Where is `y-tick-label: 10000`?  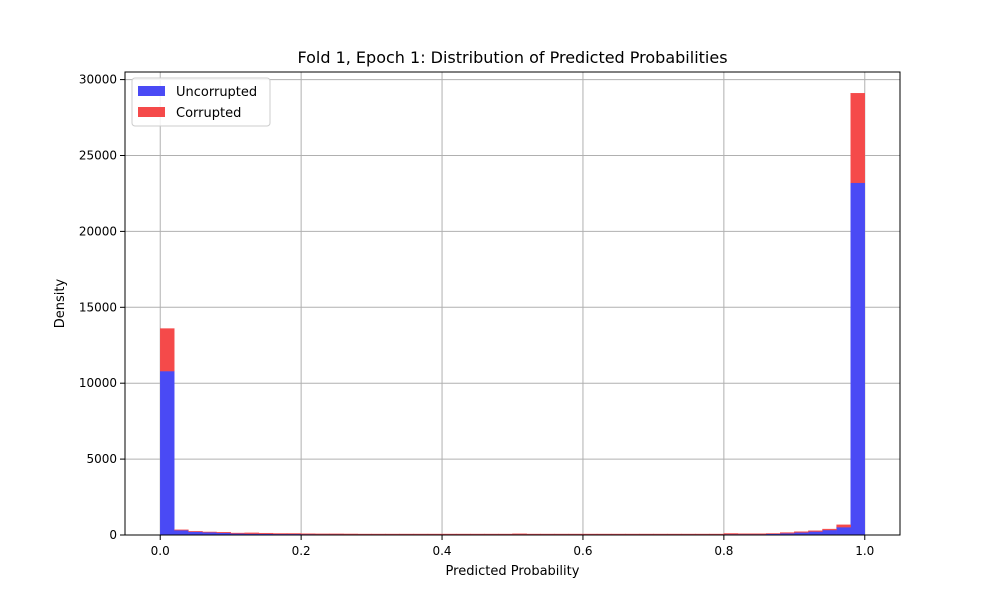
y-tick-label: 10000 is located at coordinates (98, 383).